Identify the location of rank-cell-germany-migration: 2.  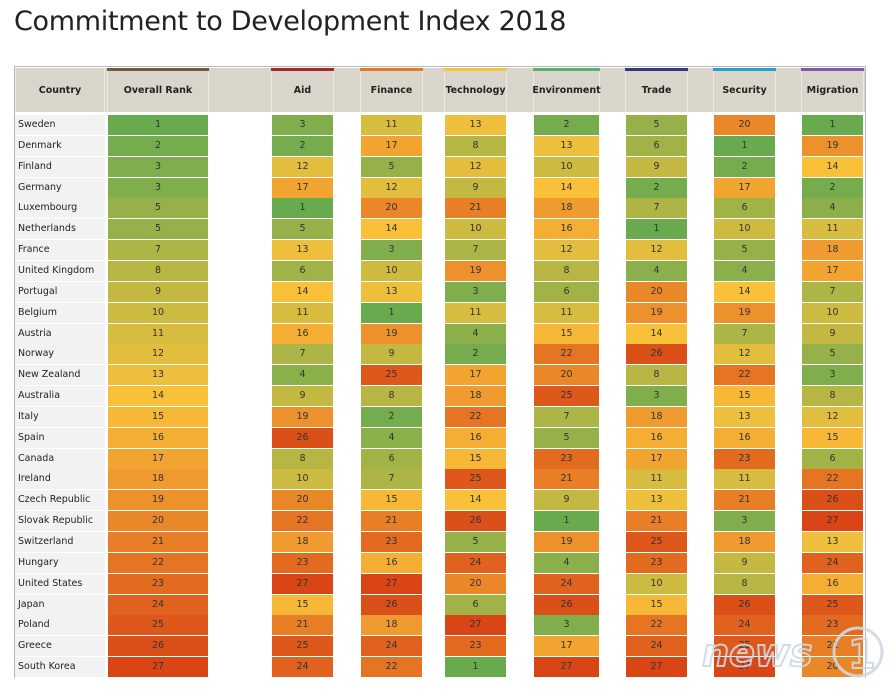
(832, 187).